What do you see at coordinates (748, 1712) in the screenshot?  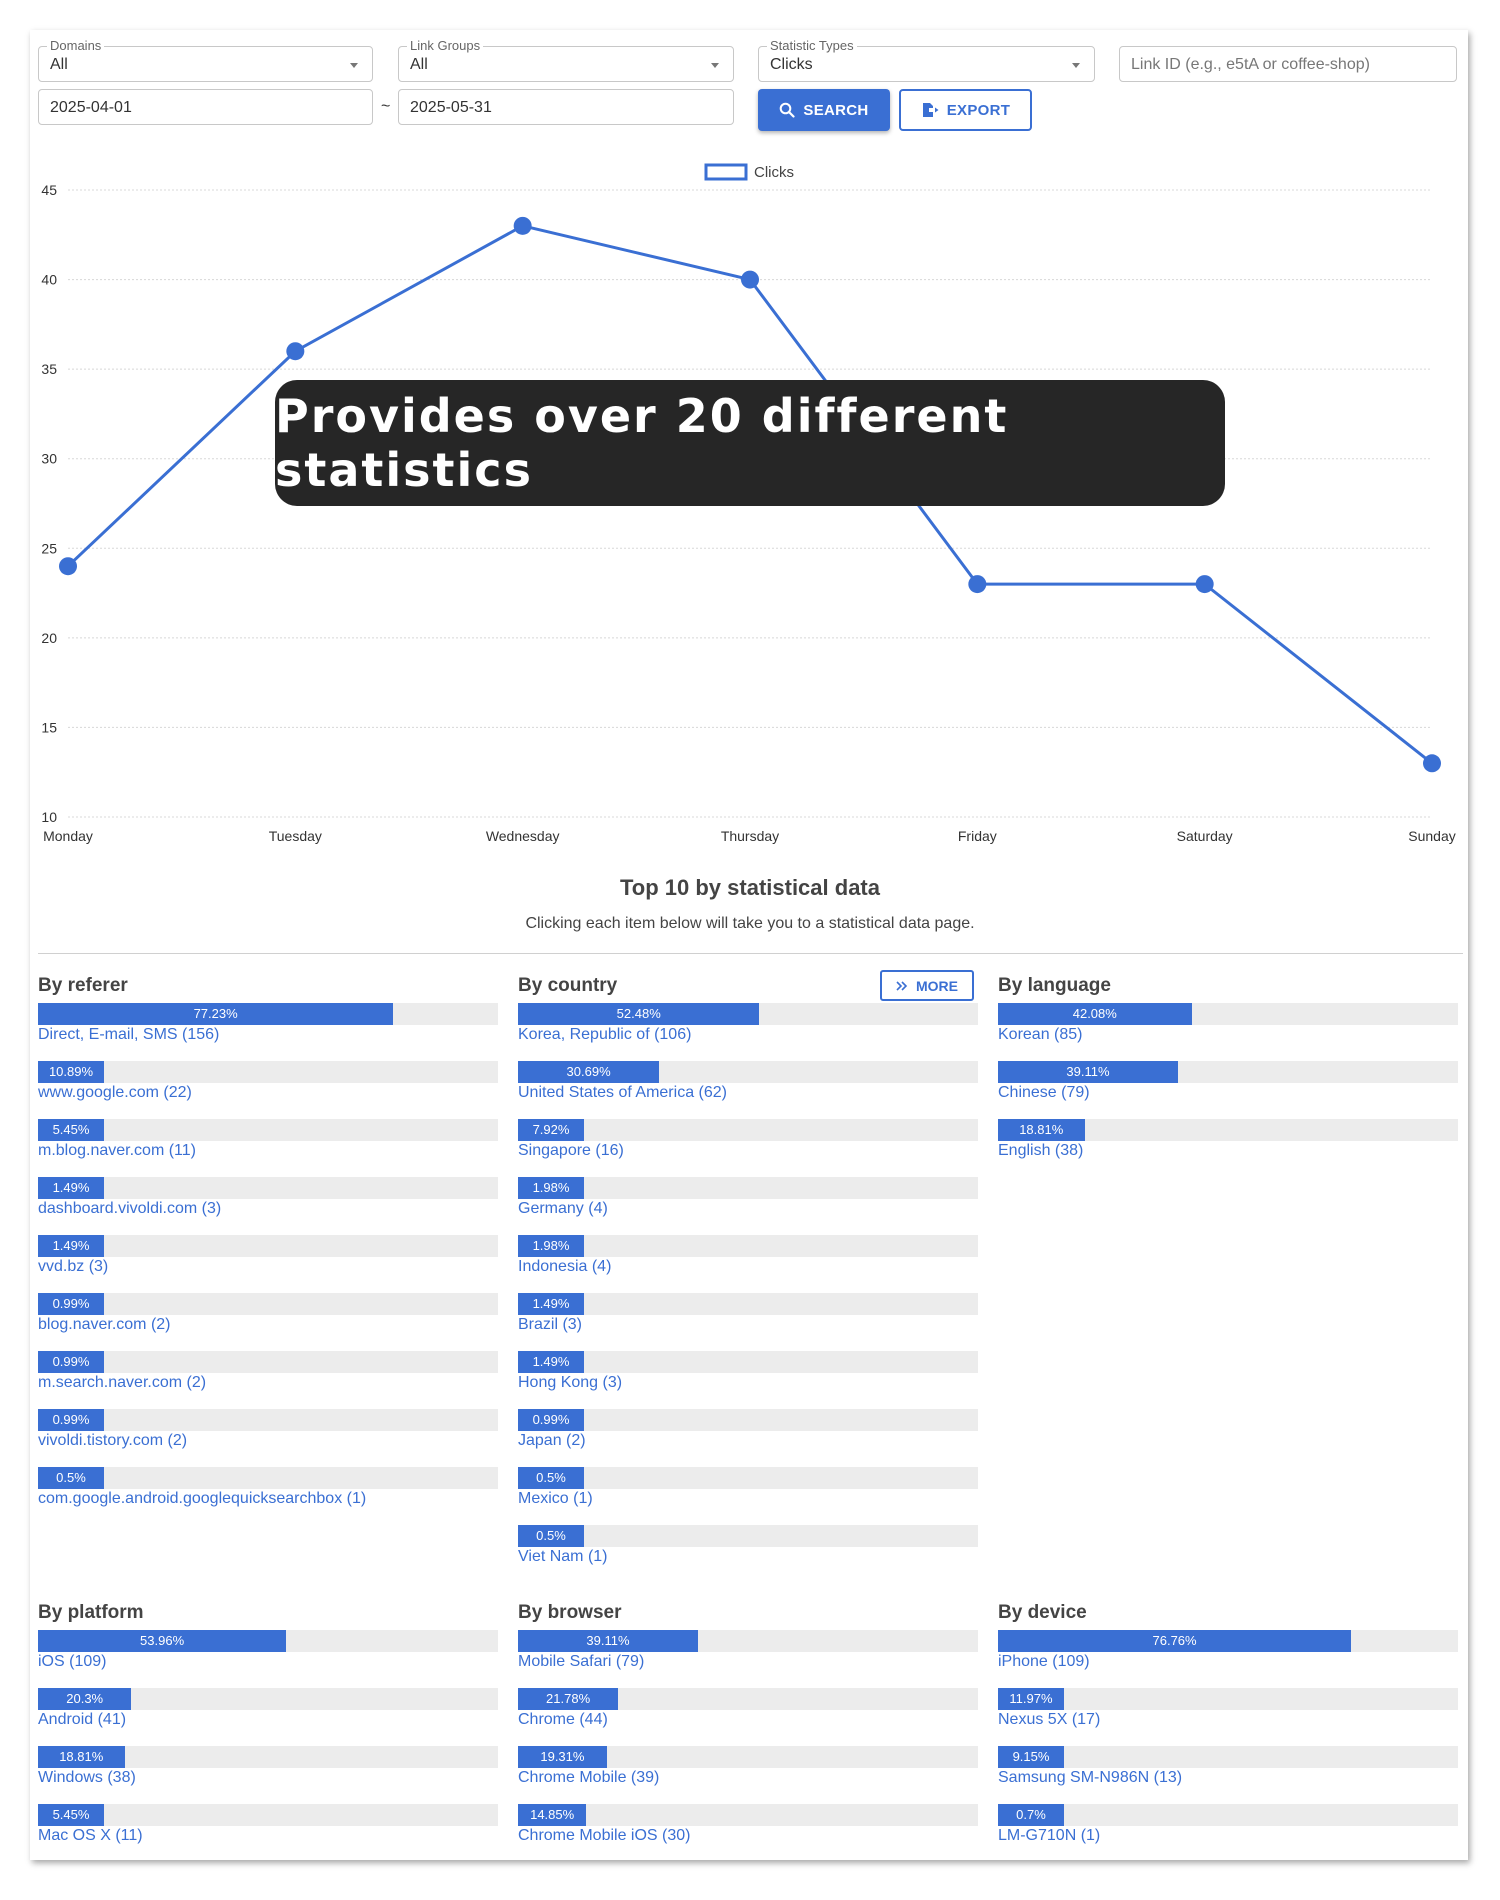 I see `stat-item: 21.78% Chrome (44)` at bounding box center [748, 1712].